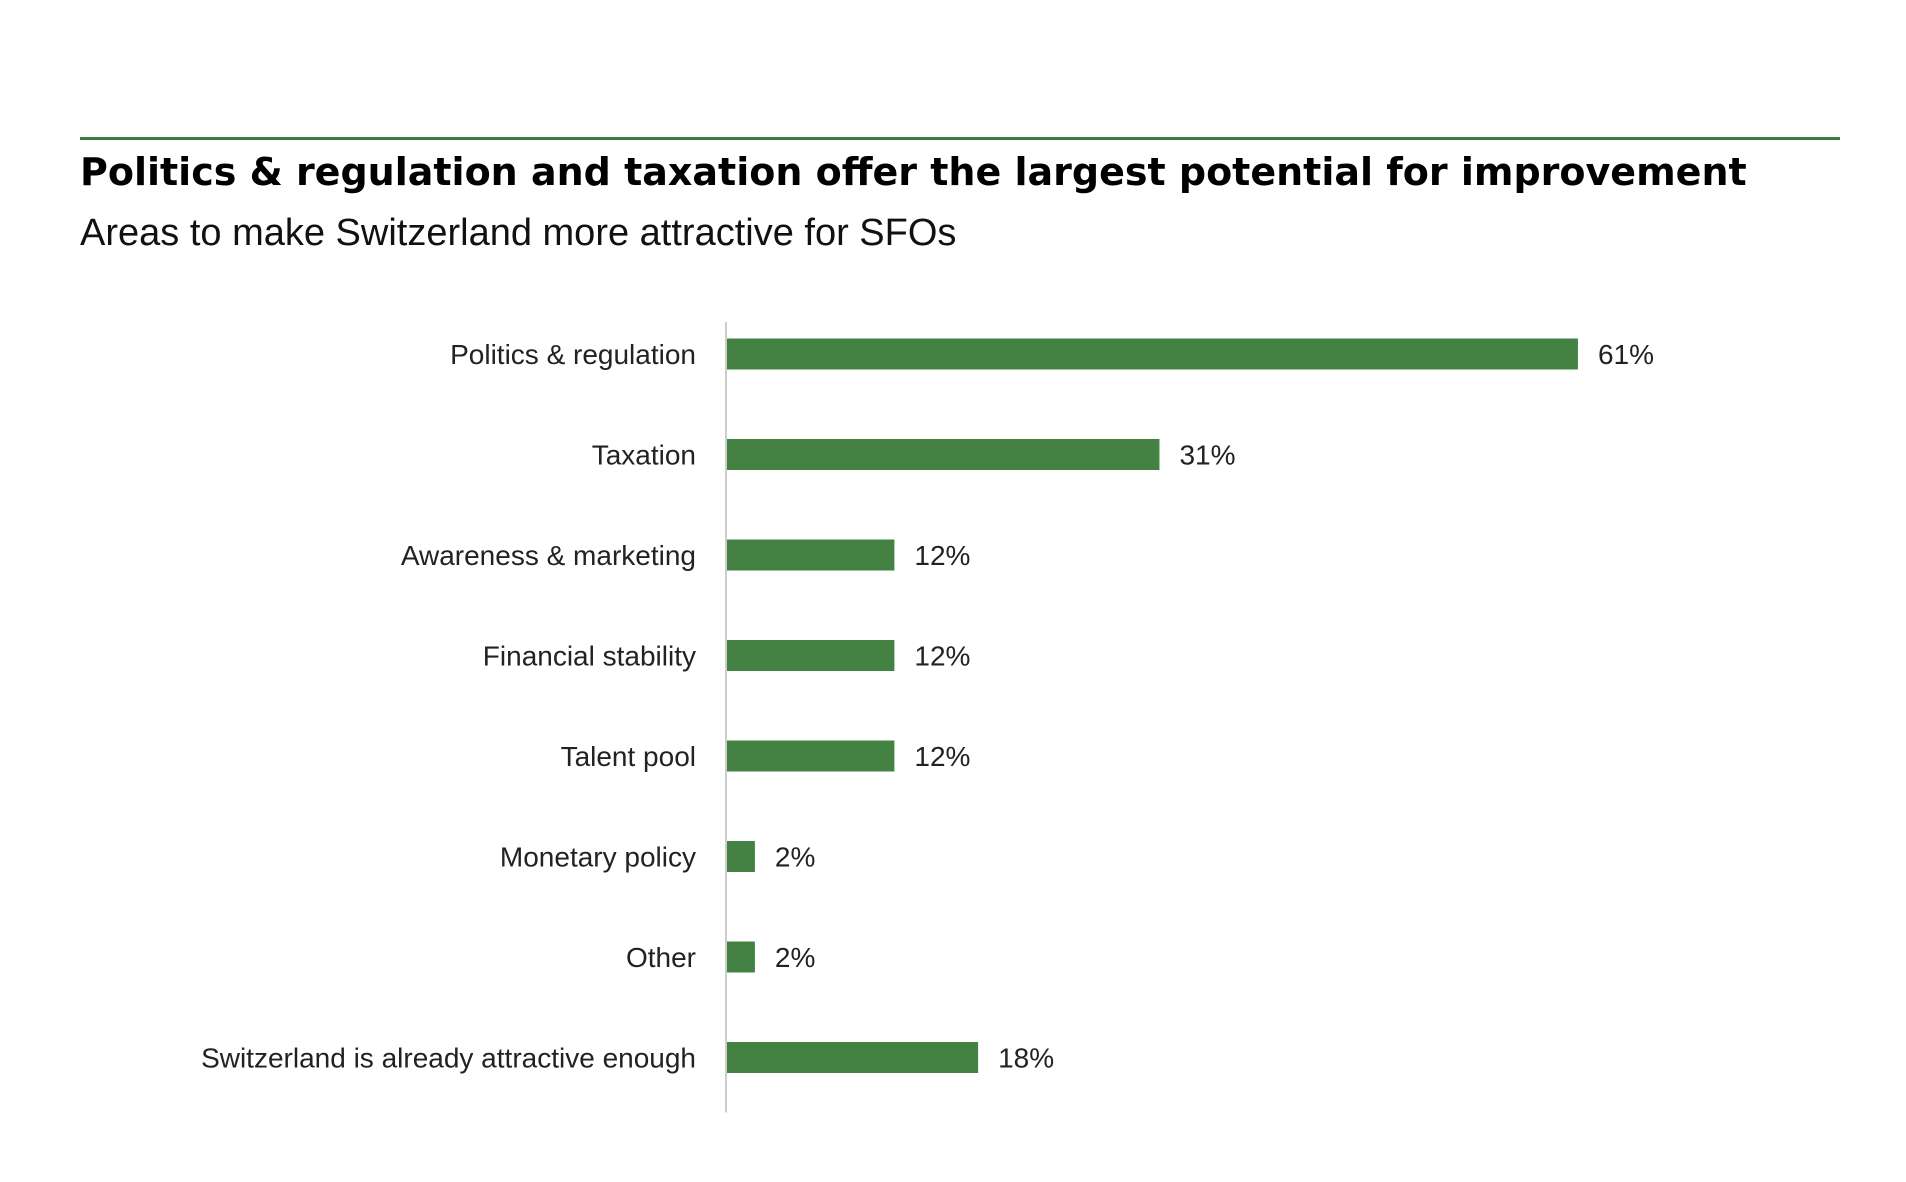 The height and width of the screenshot is (1182, 1906). Describe the element at coordinates (644, 455) in the screenshot. I see `category-label: Taxation` at that location.